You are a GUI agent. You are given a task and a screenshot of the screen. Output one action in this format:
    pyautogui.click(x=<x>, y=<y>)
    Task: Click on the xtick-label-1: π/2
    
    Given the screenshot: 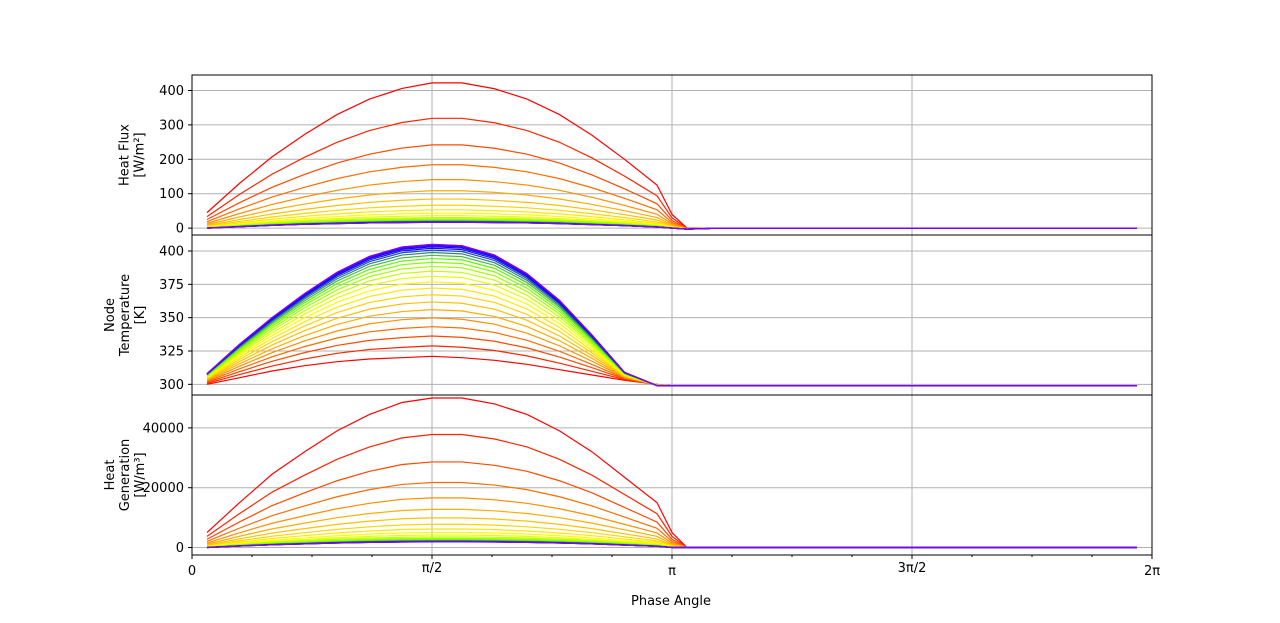 What is the action you would take?
    pyautogui.click(x=432, y=568)
    